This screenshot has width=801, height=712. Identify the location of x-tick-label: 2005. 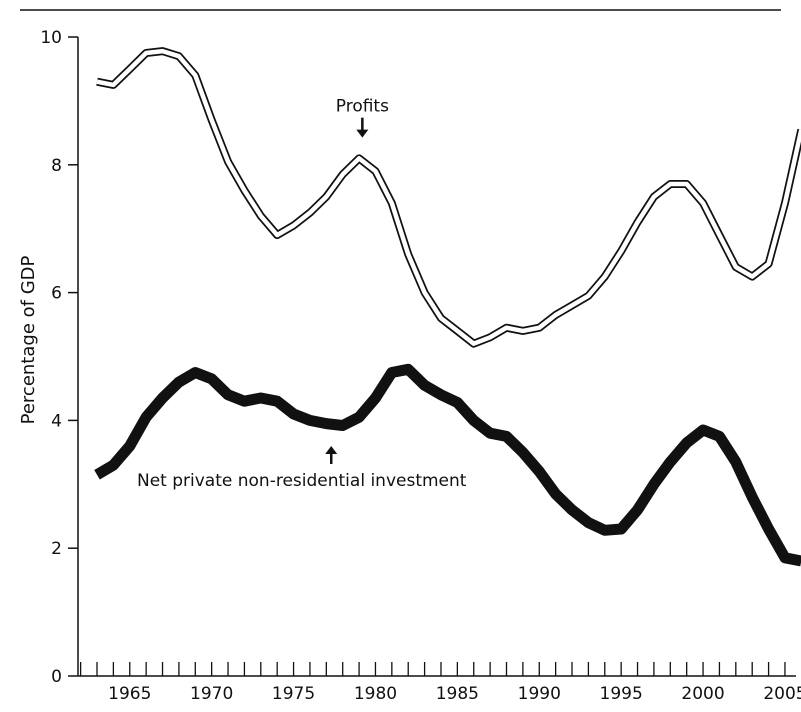
(782, 694).